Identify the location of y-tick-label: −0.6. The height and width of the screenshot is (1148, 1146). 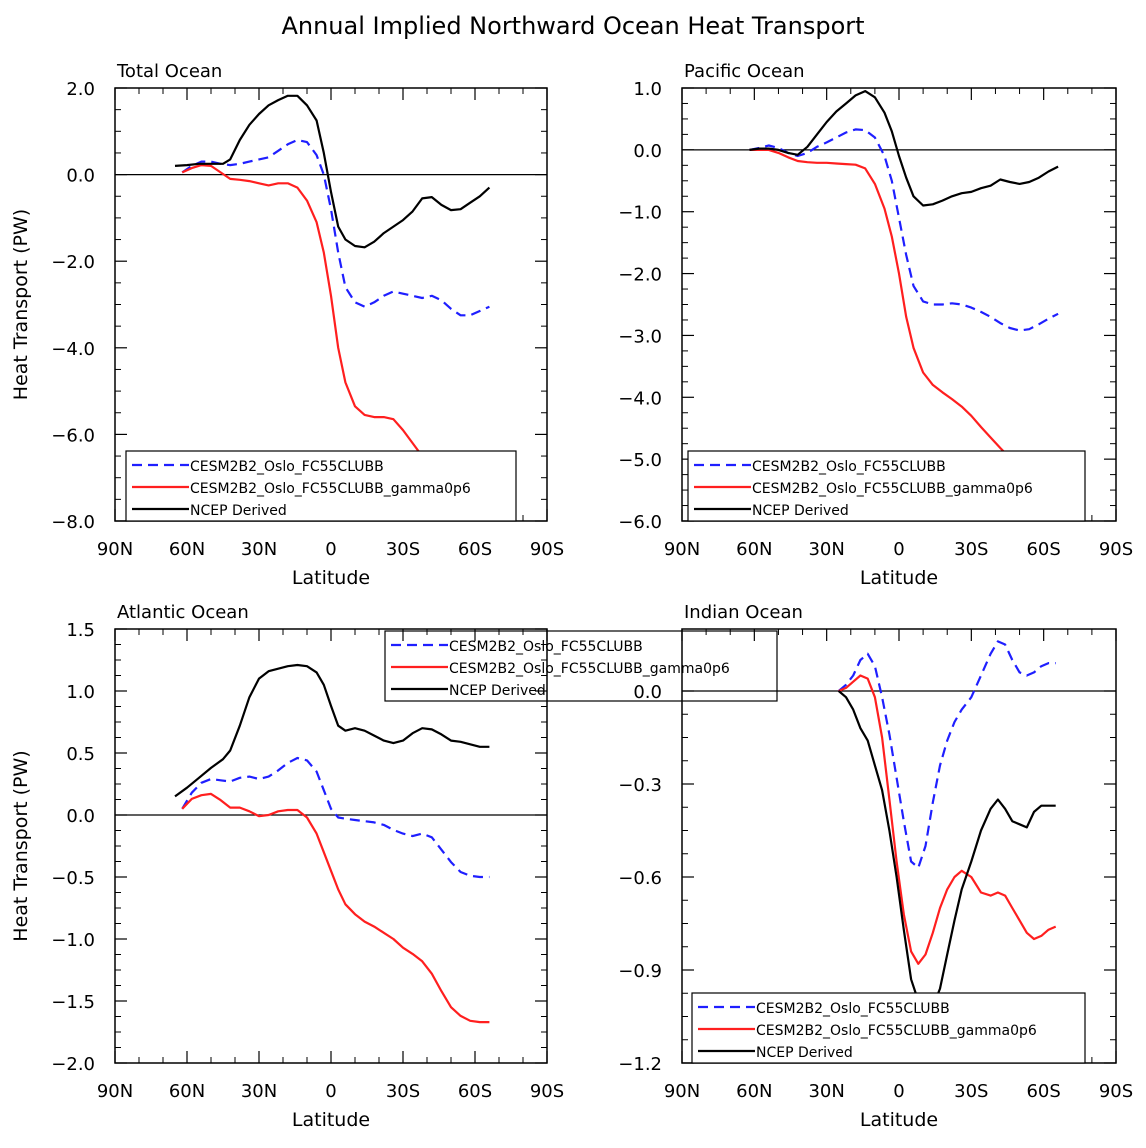
(640, 878).